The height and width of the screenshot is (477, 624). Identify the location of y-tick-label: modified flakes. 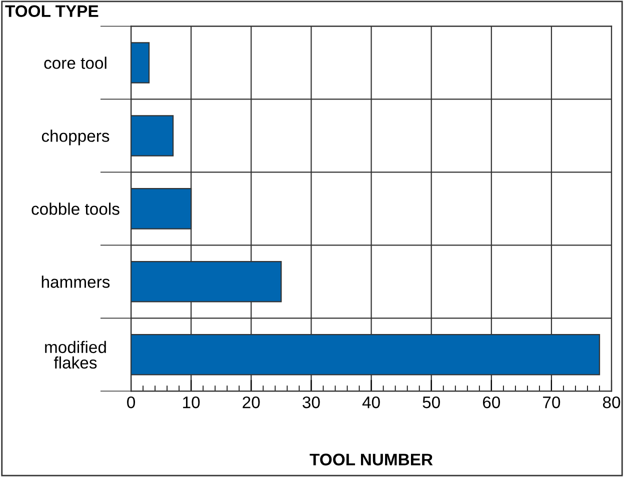
(75, 354).